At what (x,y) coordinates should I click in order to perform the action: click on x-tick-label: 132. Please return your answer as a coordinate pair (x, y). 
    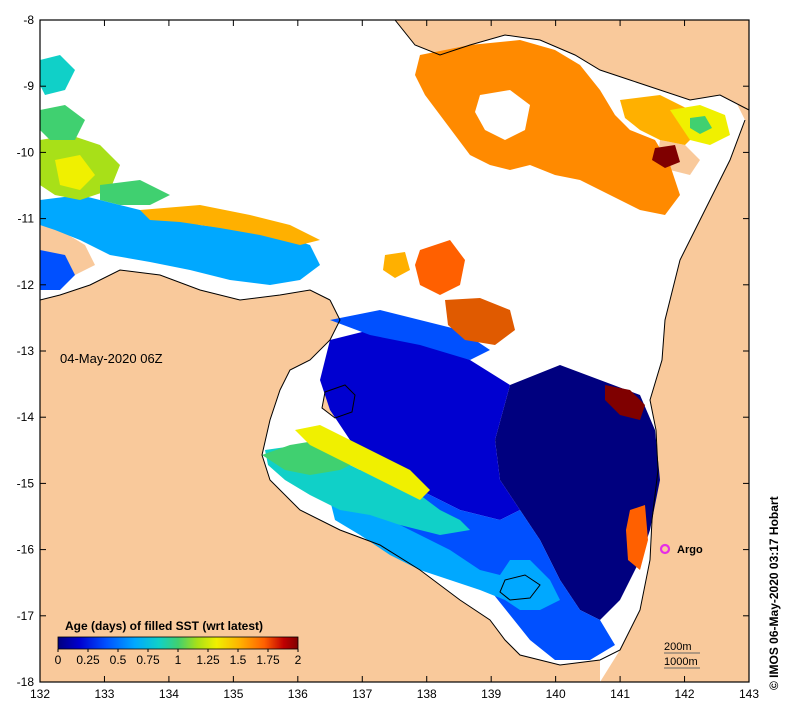
    Looking at the image, I should click on (40, 694).